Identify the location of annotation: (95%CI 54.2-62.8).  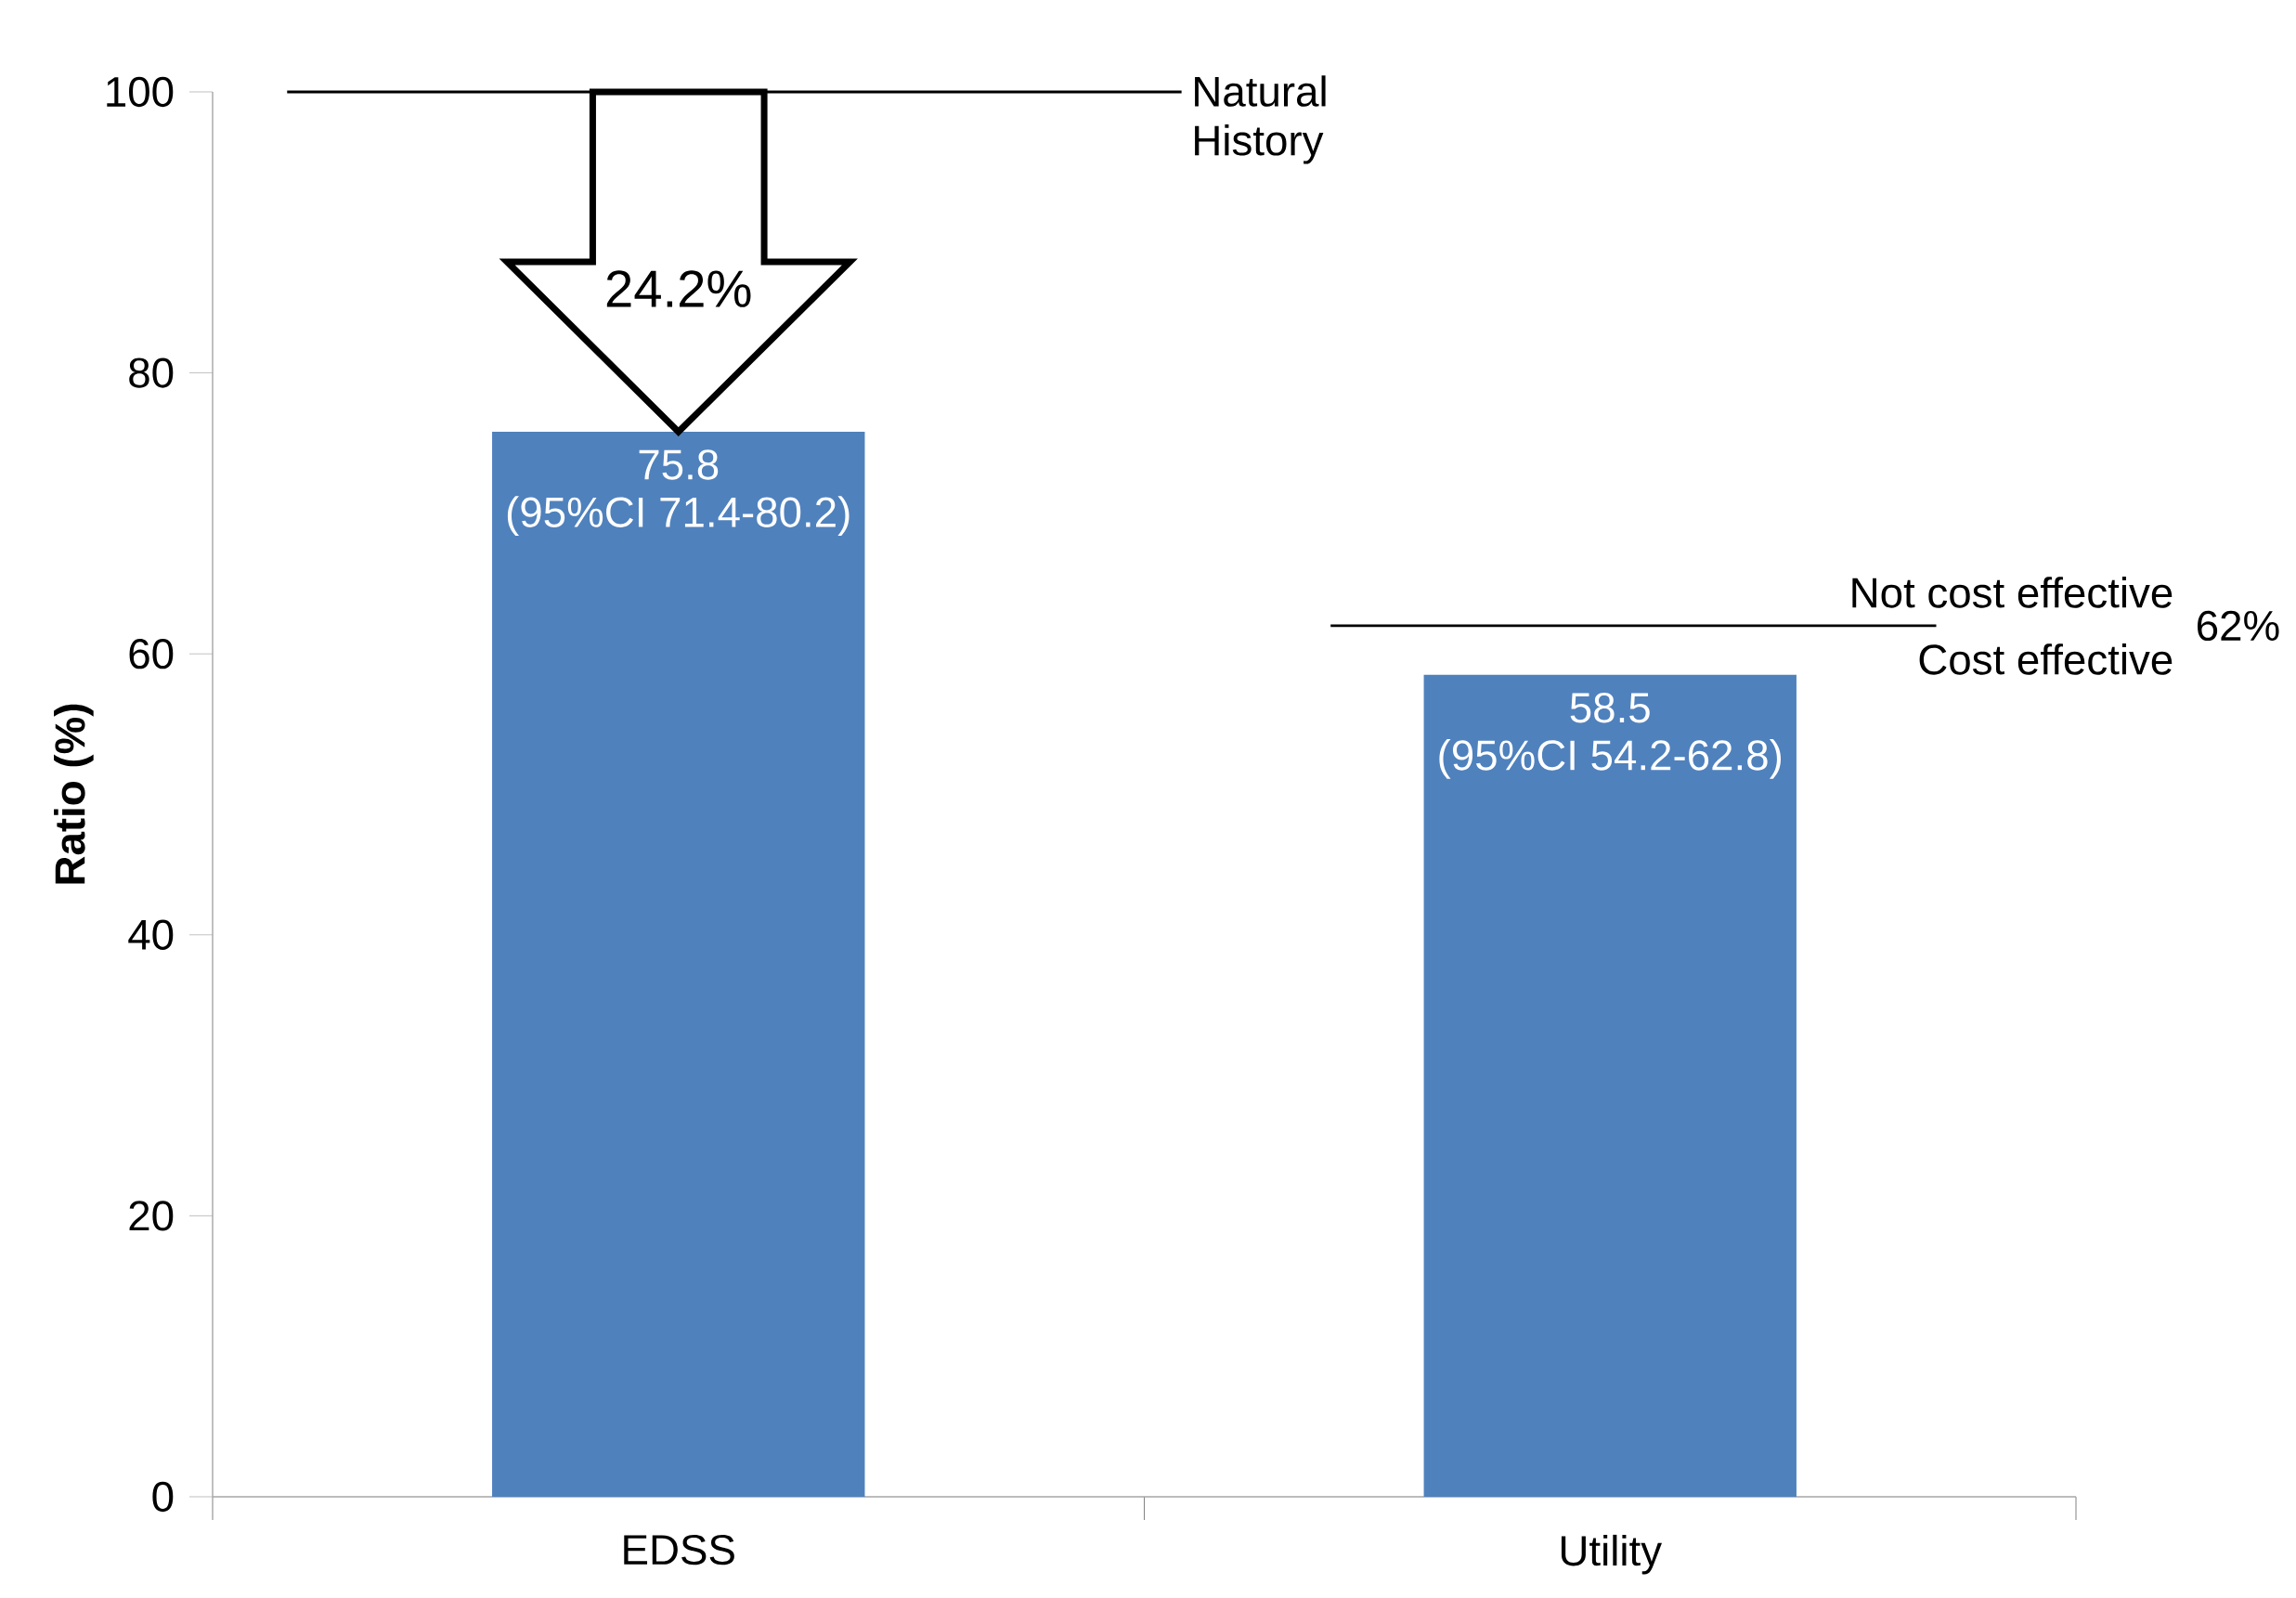
(1610, 759).